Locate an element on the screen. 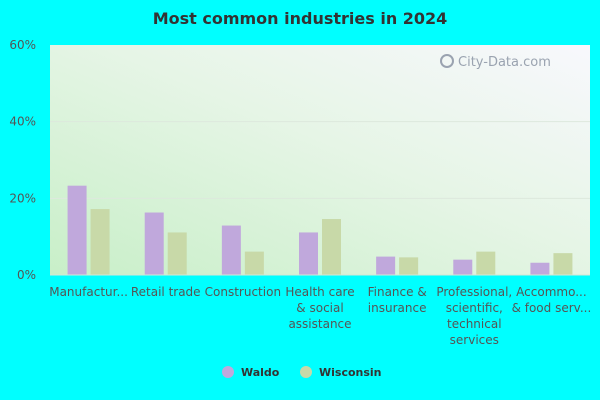 This screenshot has height=400, width=600. watermark: City-Data.com is located at coordinates (495, 62).